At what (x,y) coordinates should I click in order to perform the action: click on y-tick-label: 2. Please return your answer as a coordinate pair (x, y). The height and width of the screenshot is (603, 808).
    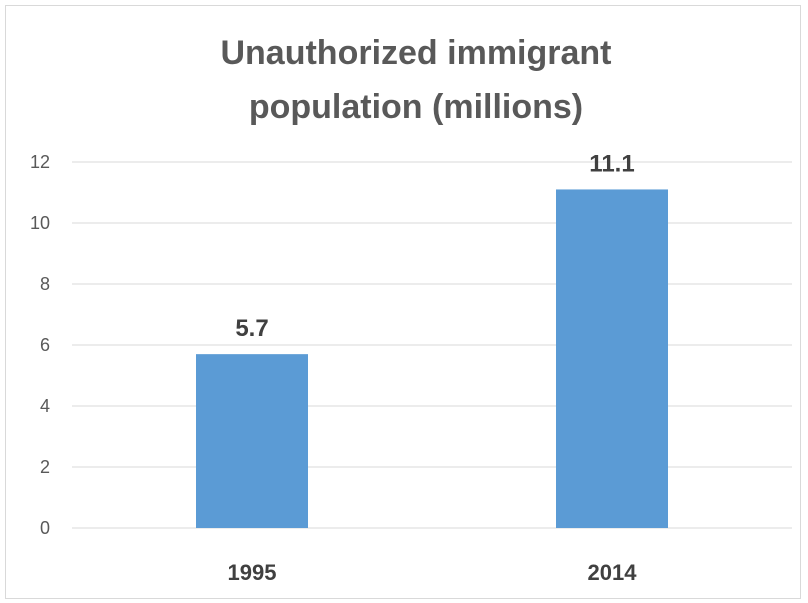
    Looking at the image, I should click on (45, 467).